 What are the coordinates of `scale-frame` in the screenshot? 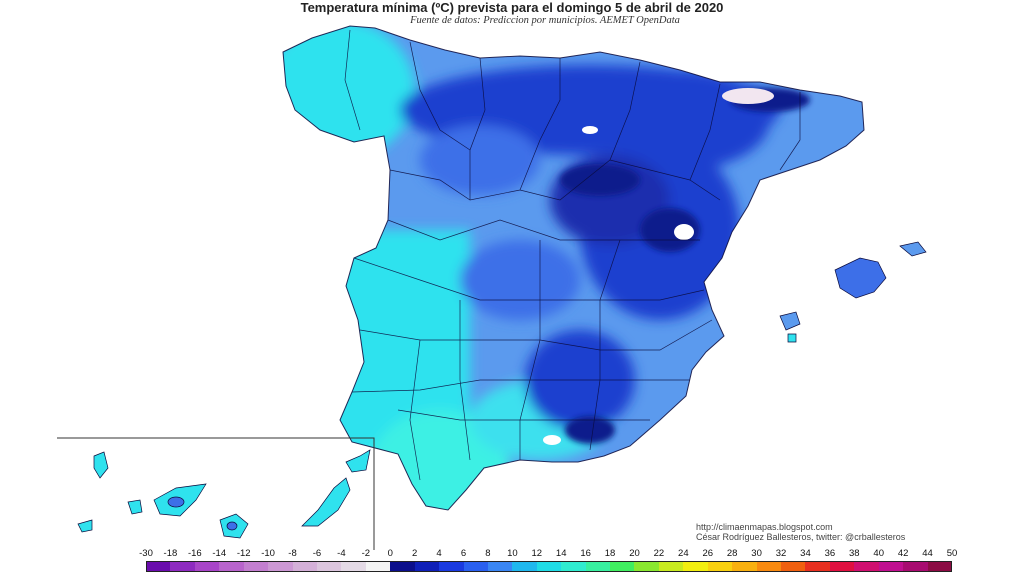 It's located at (549, 566).